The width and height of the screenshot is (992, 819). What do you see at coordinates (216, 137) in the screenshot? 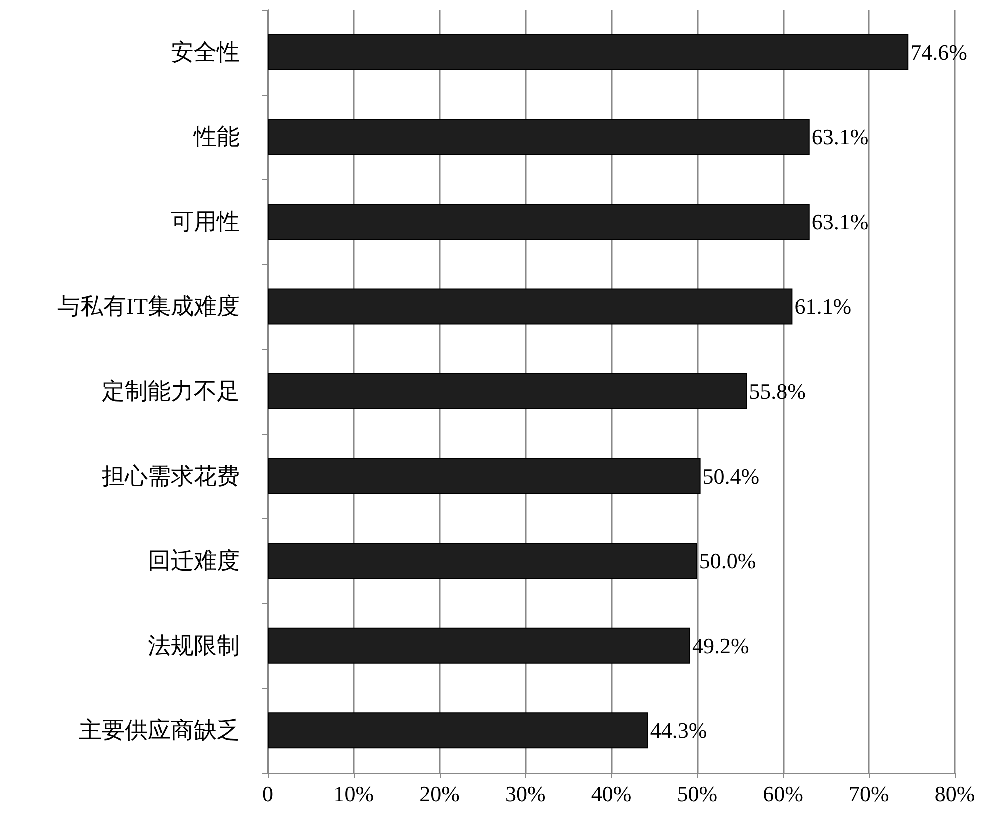
I see `y-tick-label: 性能` at bounding box center [216, 137].